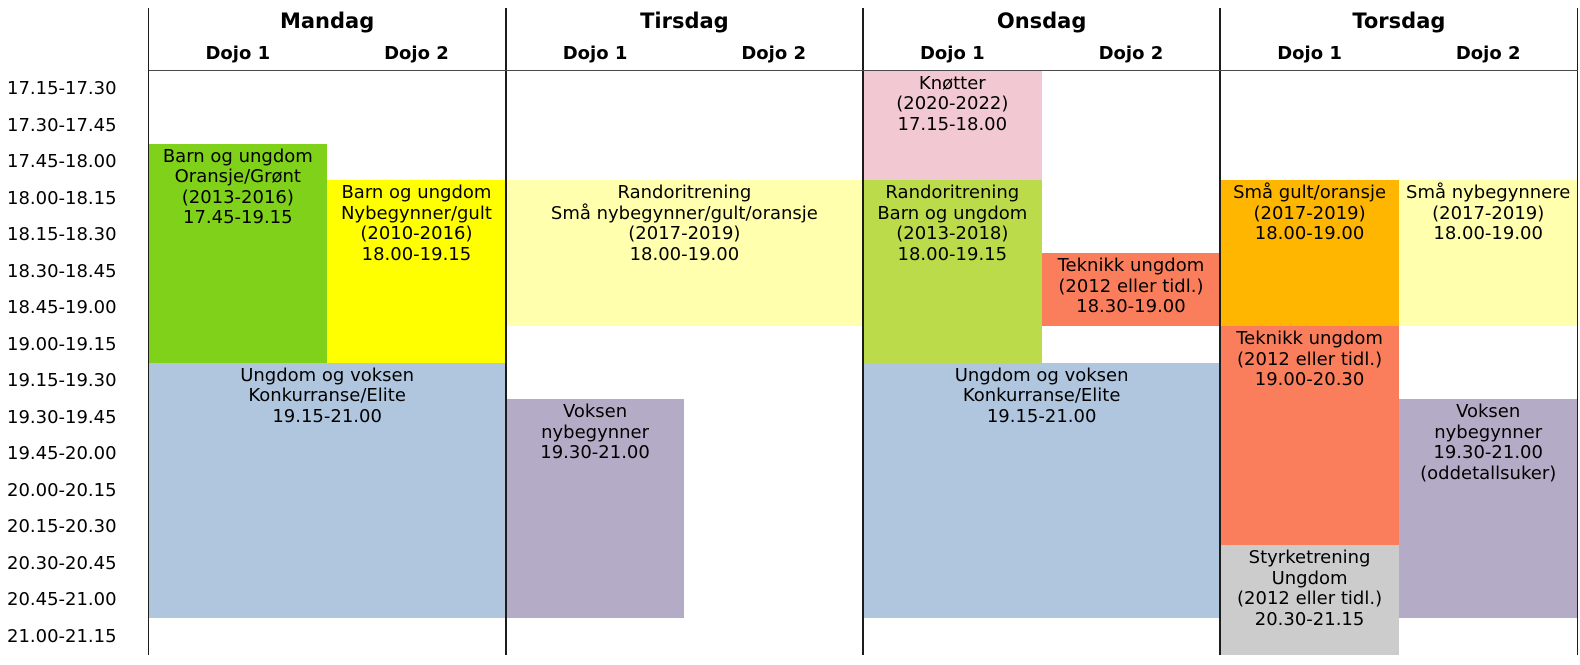 The width and height of the screenshot is (1580, 665). I want to click on event-line: 17.15-18.00, so click(952, 124).